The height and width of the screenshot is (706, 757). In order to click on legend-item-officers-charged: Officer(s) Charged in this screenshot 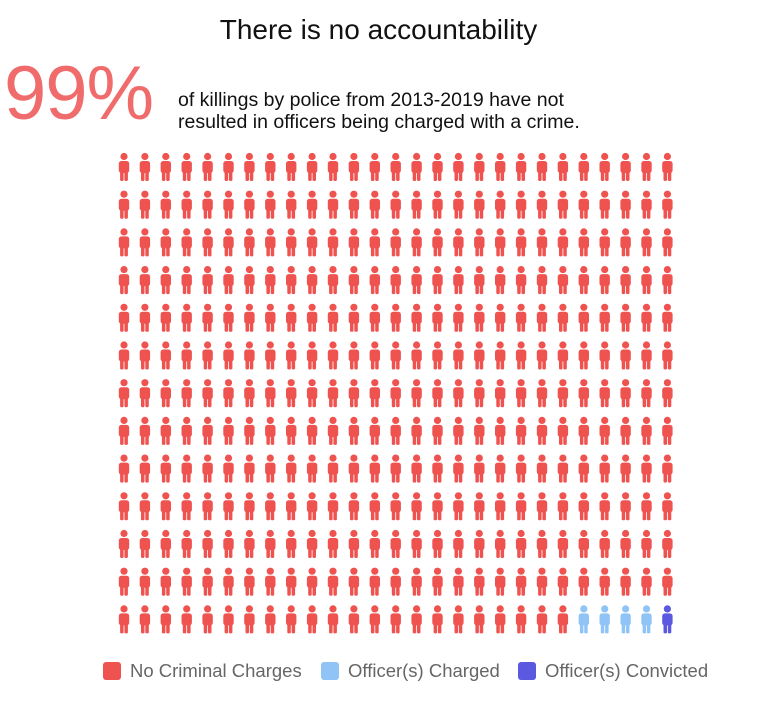, I will do `click(410, 671)`.